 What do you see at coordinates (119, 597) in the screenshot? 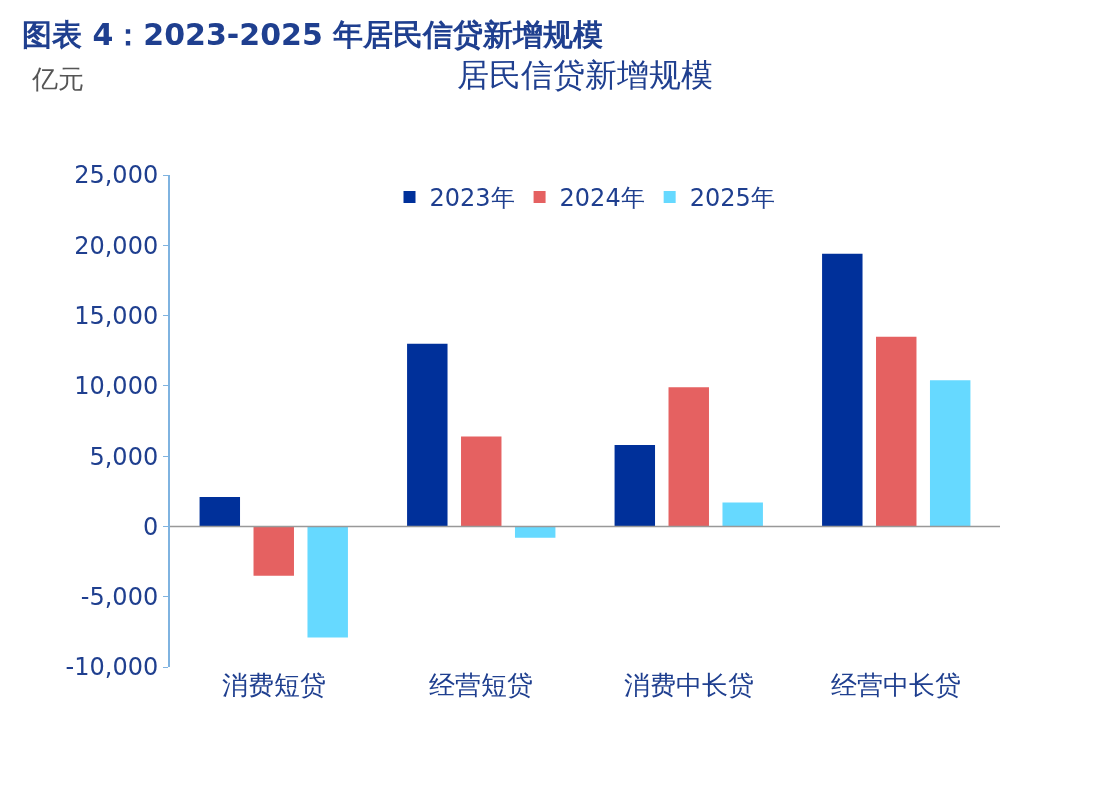
I see `y-tick-label: -5,000` at bounding box center [119, 597].